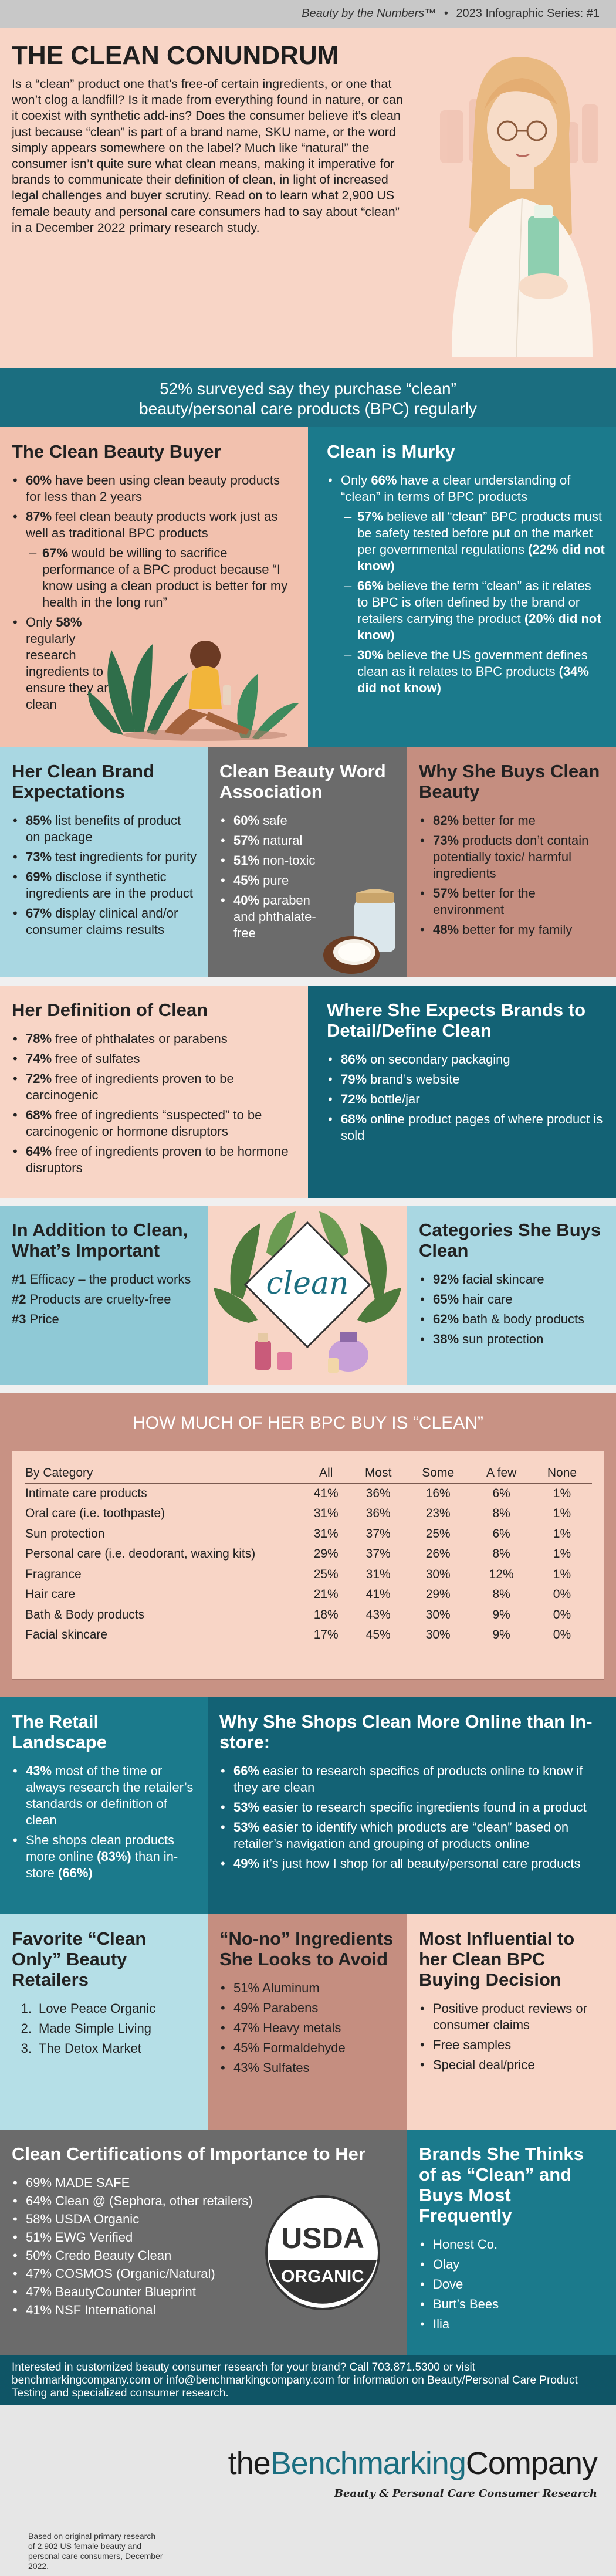  Describe the element at coordinates (501, 1614) in the screenshot. I see `percent-cell: 9%` at that location.